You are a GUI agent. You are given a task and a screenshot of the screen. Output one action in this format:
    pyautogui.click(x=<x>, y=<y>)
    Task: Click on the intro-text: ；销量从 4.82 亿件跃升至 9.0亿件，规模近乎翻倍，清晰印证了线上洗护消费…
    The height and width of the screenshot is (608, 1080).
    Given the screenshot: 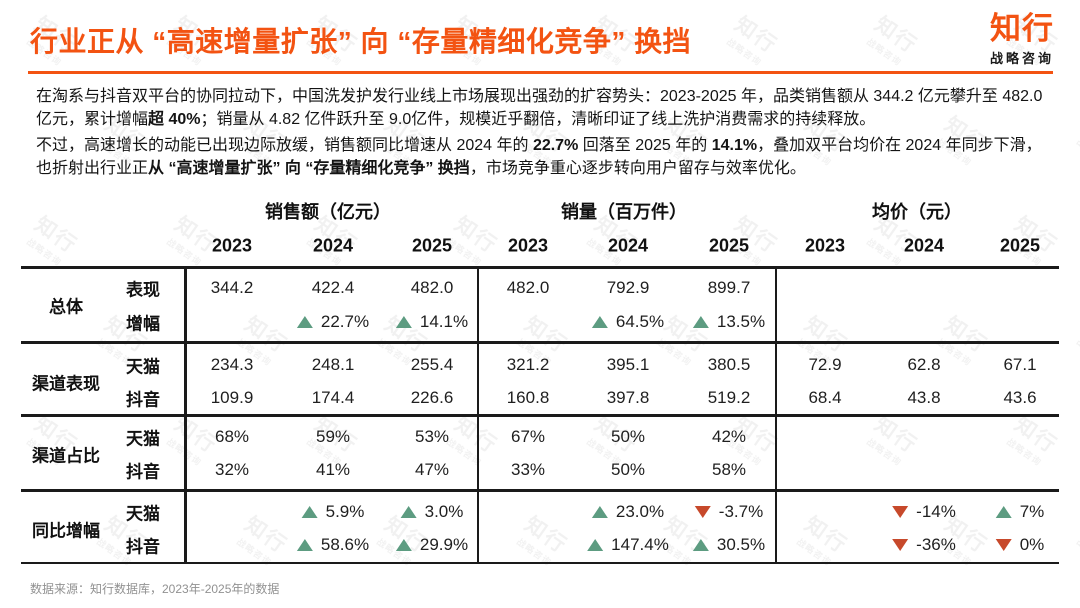 What is the action you would take?
    pyautogui.click(x=538, y=119)
    